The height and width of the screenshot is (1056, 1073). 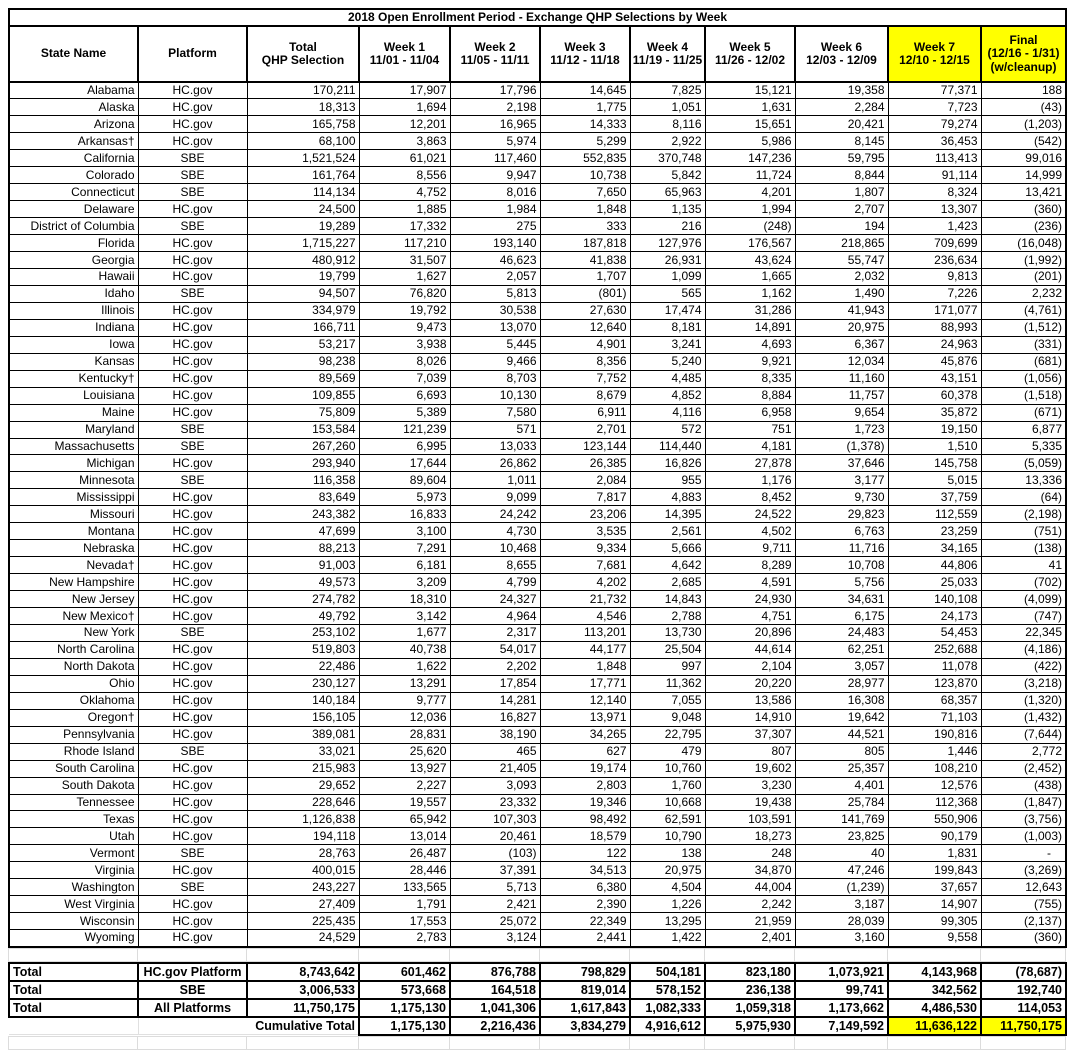 I want to click on value-cell: (1,847), so click(x=1023, y=802).